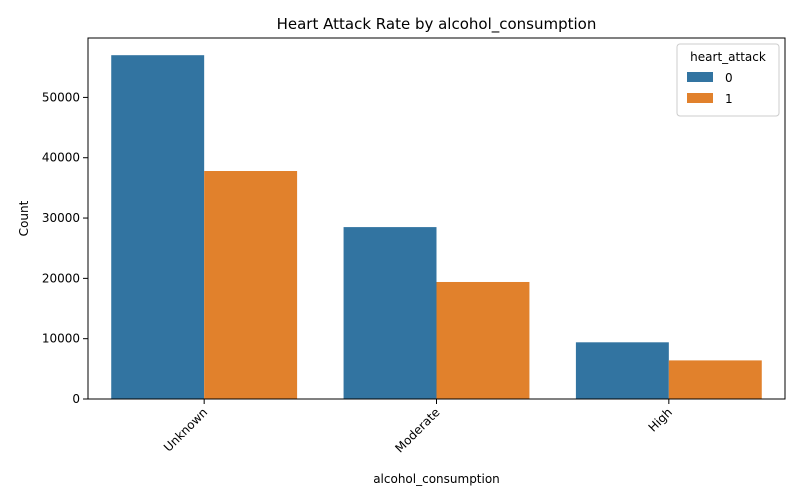 The image size is (800, 504). I want to click on x-axis-label: alcohol_consumption, so click(436, 479).